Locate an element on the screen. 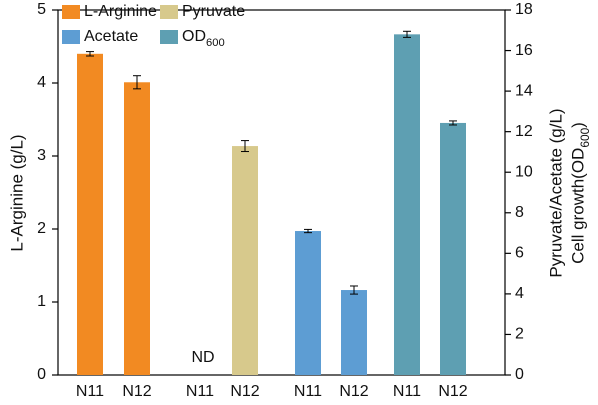  y2-tick-label: 10 is located at coordinates (524, 171).